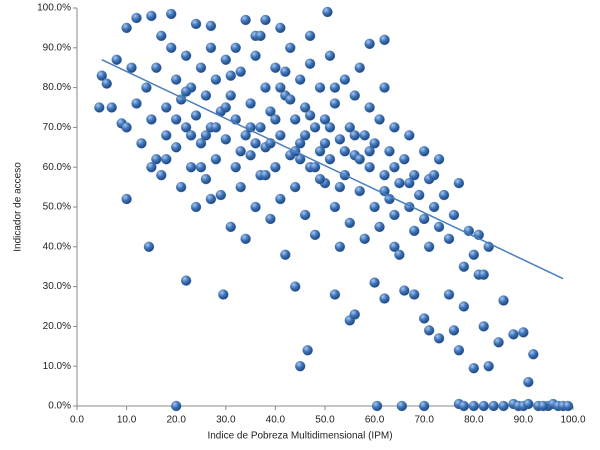 The height and width of the screenshot is (450, 600). What do you see at coordinates (57, 167) in the screenshot?
I see `y-tick-label: 60.0%` at bounding box center [57, 167].